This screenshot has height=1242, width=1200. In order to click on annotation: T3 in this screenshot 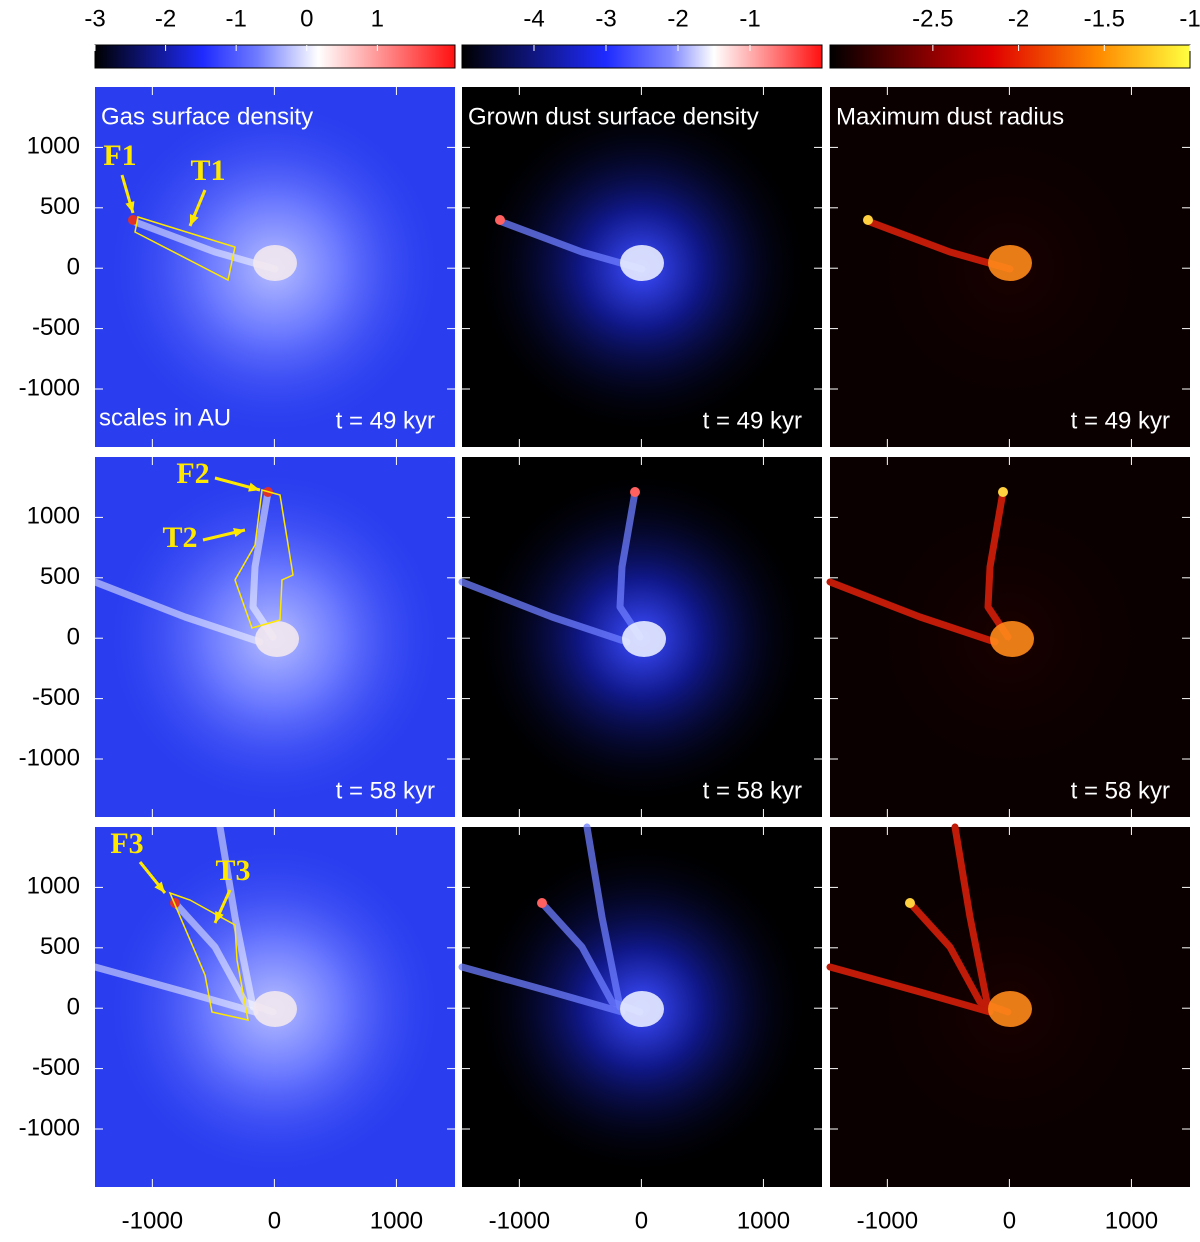, I will do `click(232, 870)`.